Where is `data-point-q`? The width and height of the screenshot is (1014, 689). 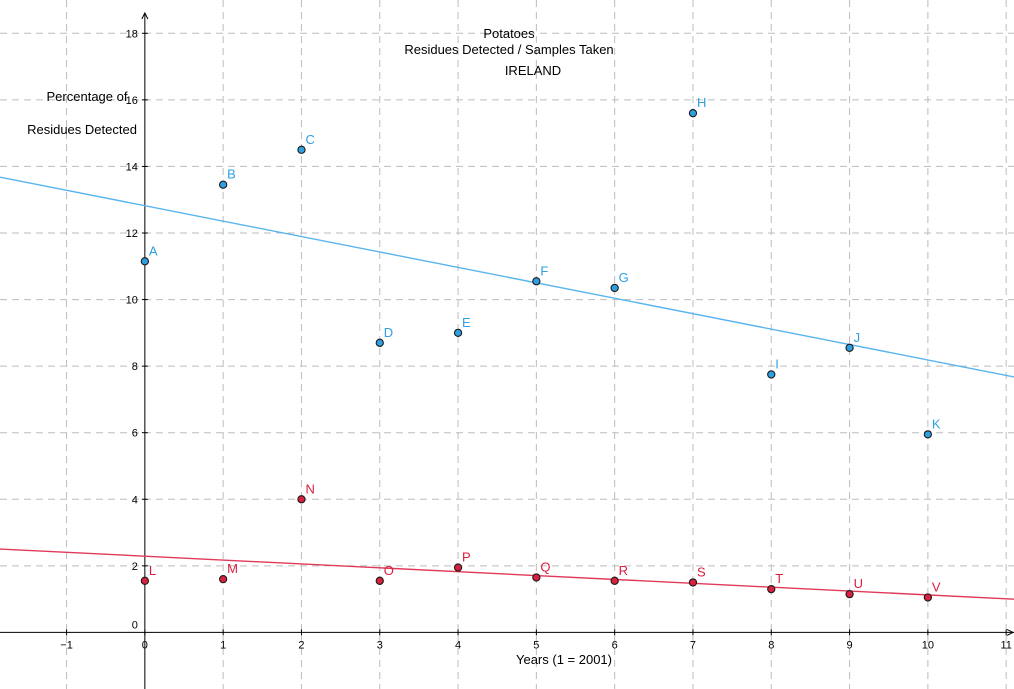
data-point-q is located at coordinates (536, 577).